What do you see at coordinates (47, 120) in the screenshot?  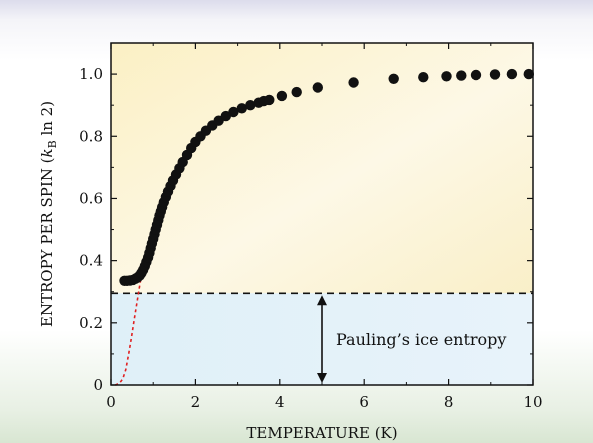 I see `y-axis-label-rest: ln 2)` at bounding box center [47, 120].